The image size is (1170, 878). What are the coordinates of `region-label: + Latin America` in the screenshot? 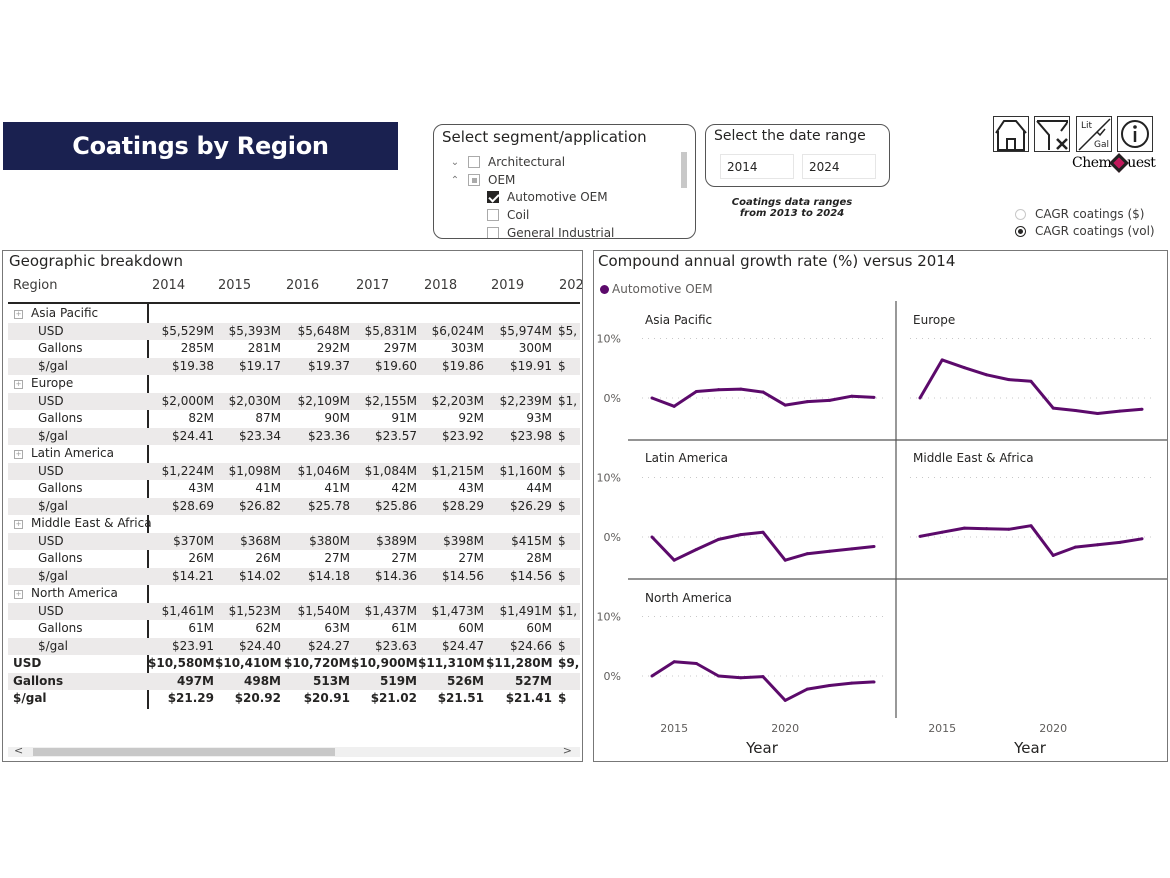 It's located at (64, 453).